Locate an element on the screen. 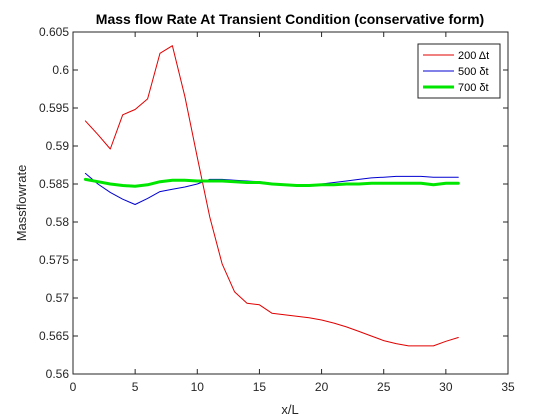 This screenshot has height=420, width=560. x-tick-label: 25 is located at coordinates (384, 387).